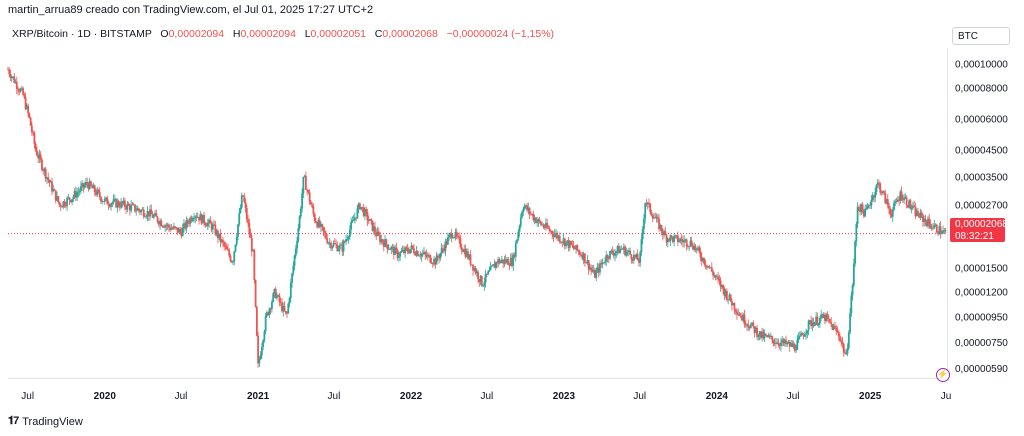  Describe the element at coordinates (45, 421) in the screenshot. I see `tradingview-logo: 𝟏7 TradingView` at that location.